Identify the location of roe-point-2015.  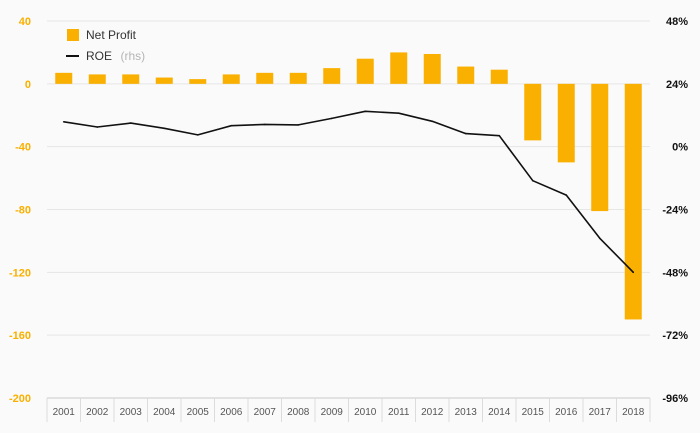
(532, 180).